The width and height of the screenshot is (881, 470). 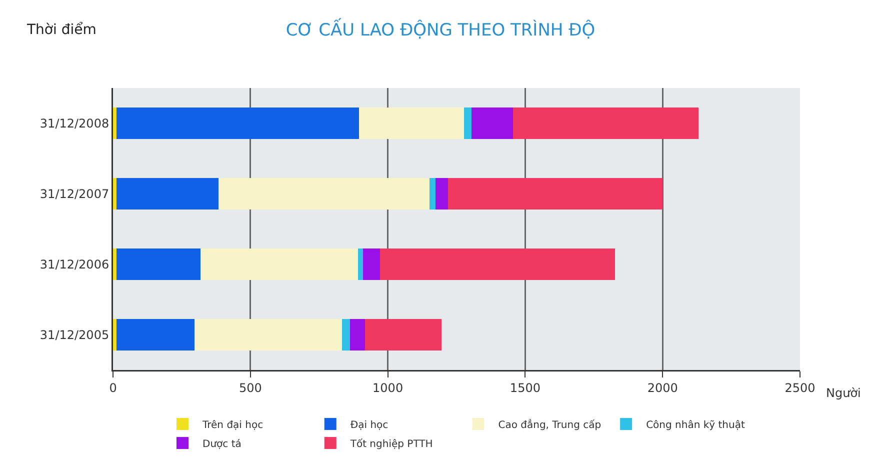 I want to click on x-tick-label: 0, so click(x=113, y=387).